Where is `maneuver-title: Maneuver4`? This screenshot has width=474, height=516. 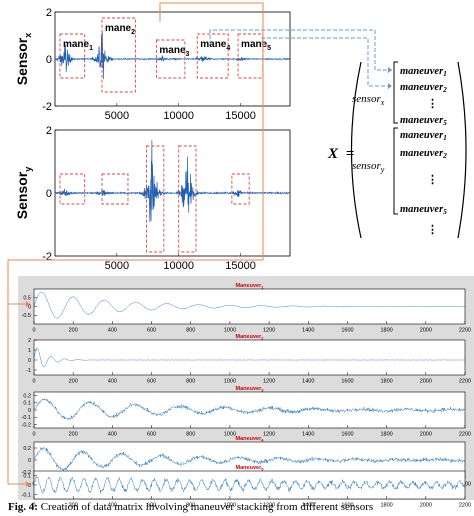
maneuver-title: Maneuver4 is located at coordinates (250, 439).